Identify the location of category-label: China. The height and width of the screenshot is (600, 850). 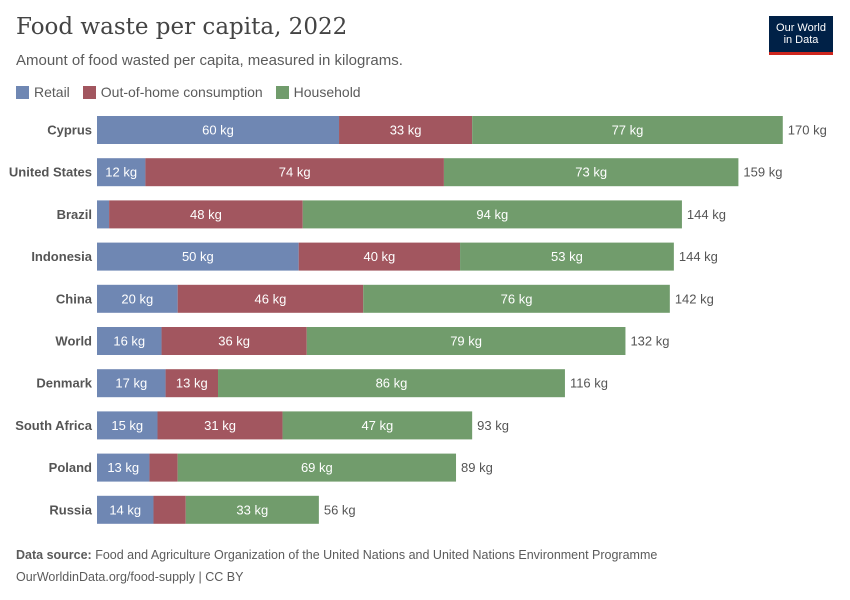
(74, 298).